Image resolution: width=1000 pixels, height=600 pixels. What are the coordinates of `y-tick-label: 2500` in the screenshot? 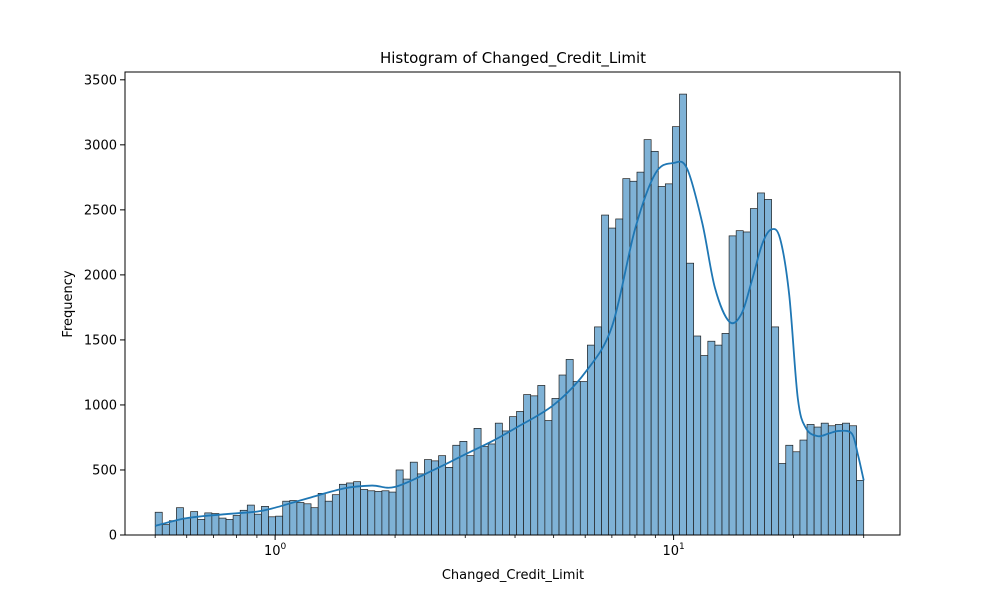 It's located at (100, 210).